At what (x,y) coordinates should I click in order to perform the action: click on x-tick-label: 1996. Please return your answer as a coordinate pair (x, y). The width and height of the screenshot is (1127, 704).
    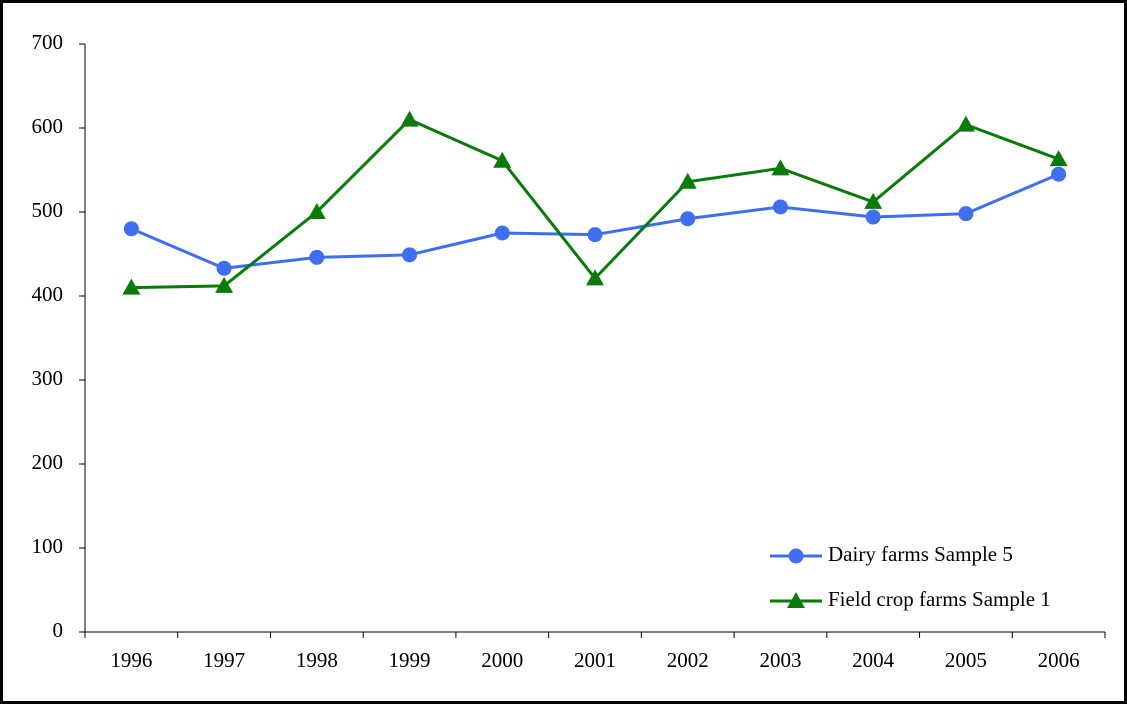
    Looking at the image, I should click on (131, 660).